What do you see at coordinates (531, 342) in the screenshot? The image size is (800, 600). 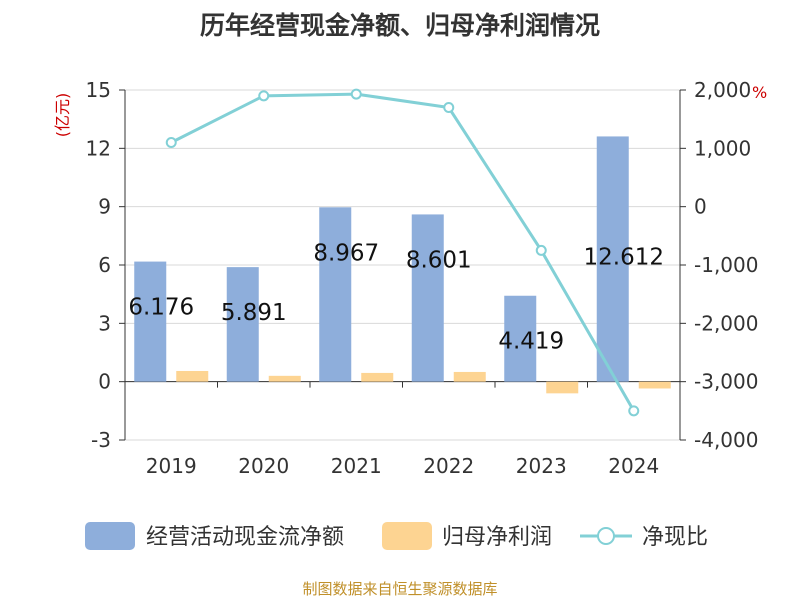 I see `bar-value-label: 4.419` at bounding box center [531, 342].